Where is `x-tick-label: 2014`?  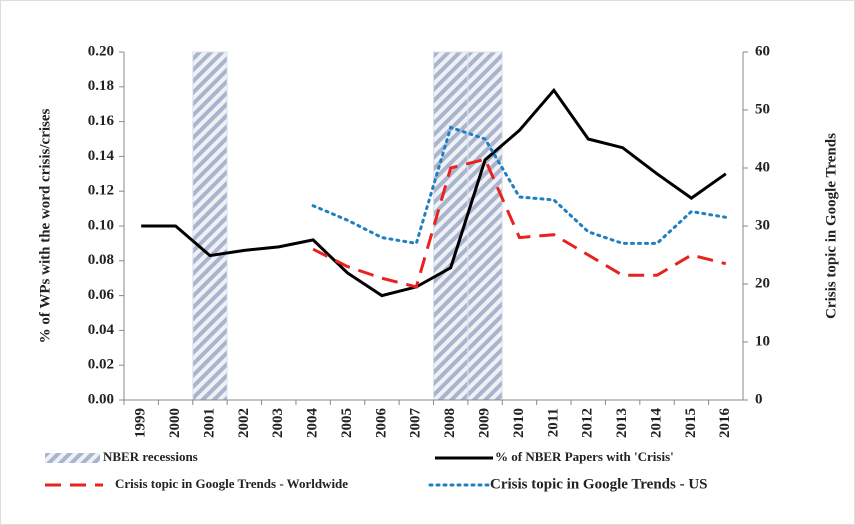
x-tick-label: 2014 is located at coordinates (656, 423).